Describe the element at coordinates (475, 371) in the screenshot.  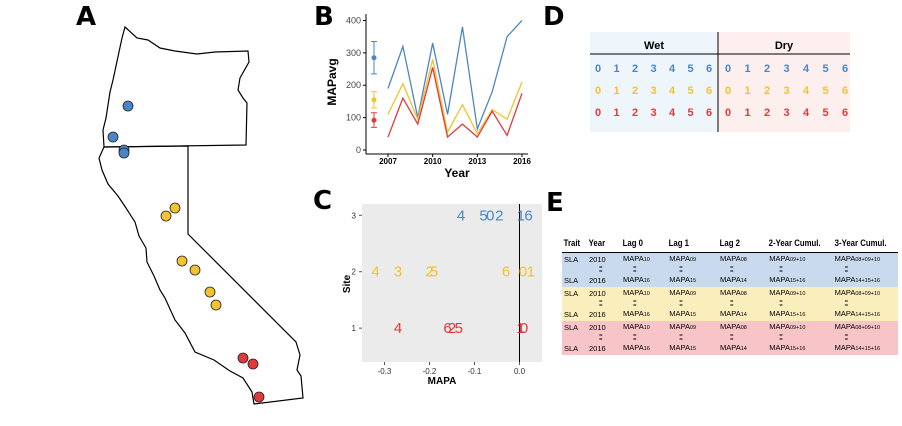
I see `scatter-x-tick-label: -0.1` at that location.